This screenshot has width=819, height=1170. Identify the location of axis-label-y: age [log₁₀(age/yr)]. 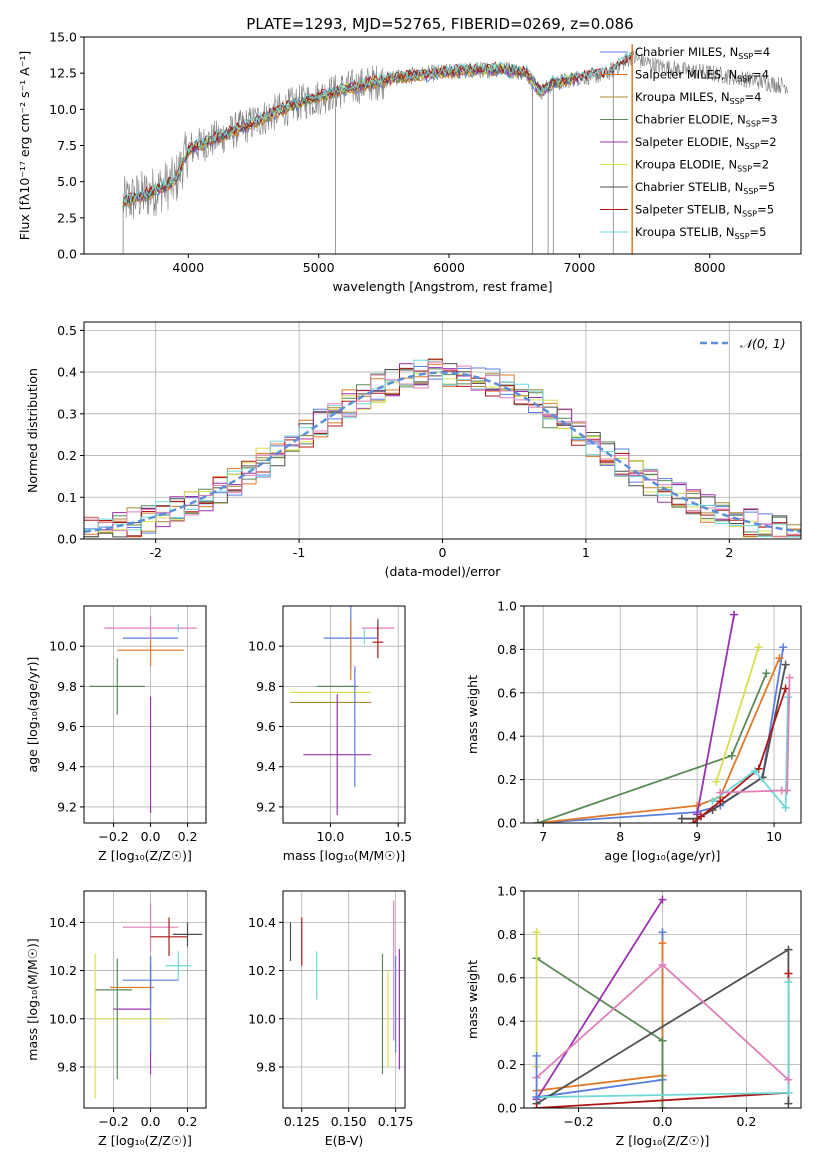
(32, 715).